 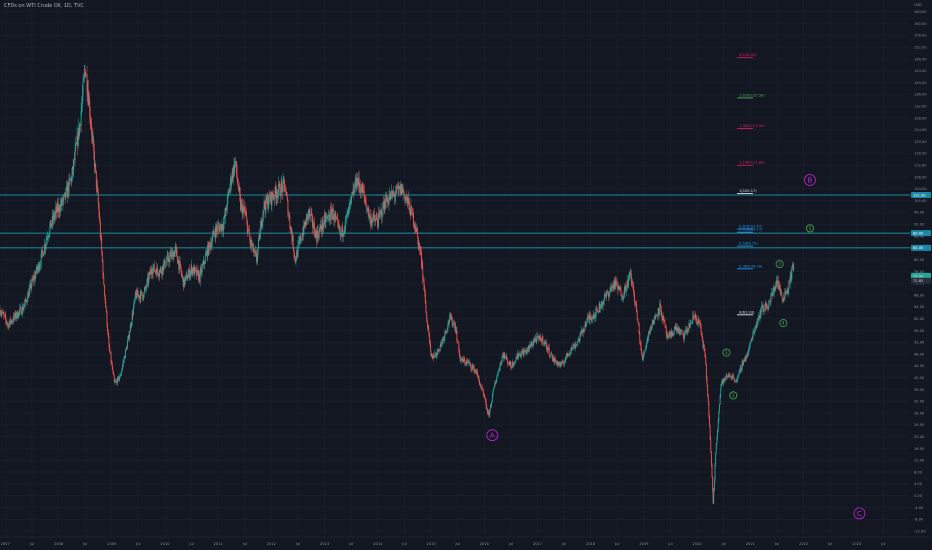 I want to click on price-axis-tick-label: 156.00, so click(x=920, y=36).